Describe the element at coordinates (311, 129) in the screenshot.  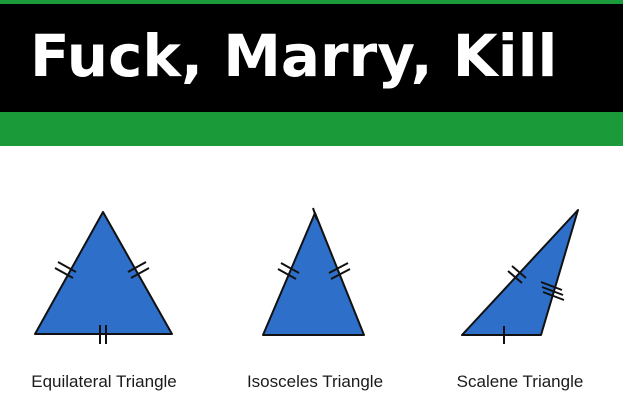
I see `green-band` at that location.